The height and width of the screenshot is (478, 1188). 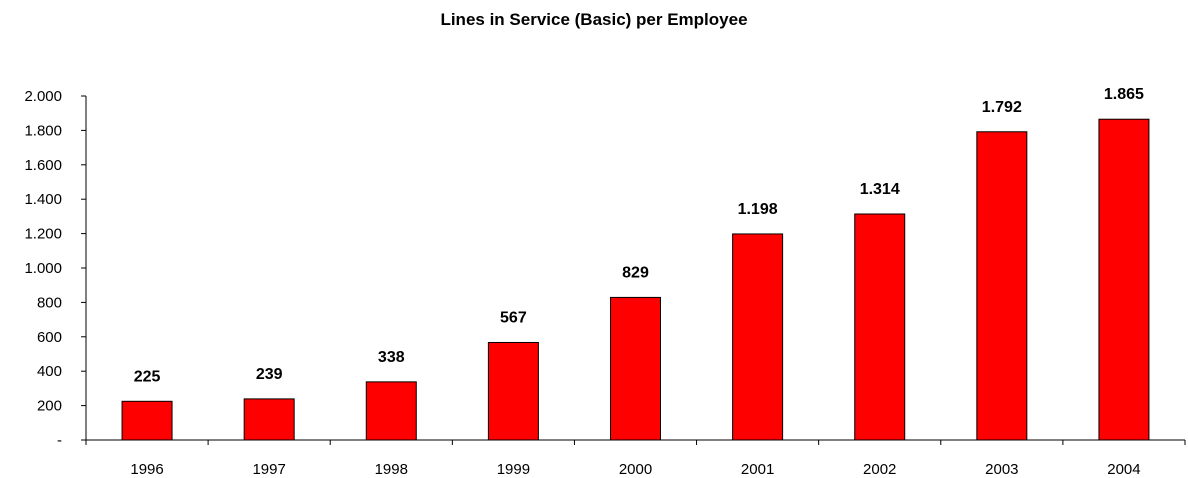 What do you see at coordinates (513, 391) in the screenshot?
I see `bar-1999` at bounding box center [513, 391].